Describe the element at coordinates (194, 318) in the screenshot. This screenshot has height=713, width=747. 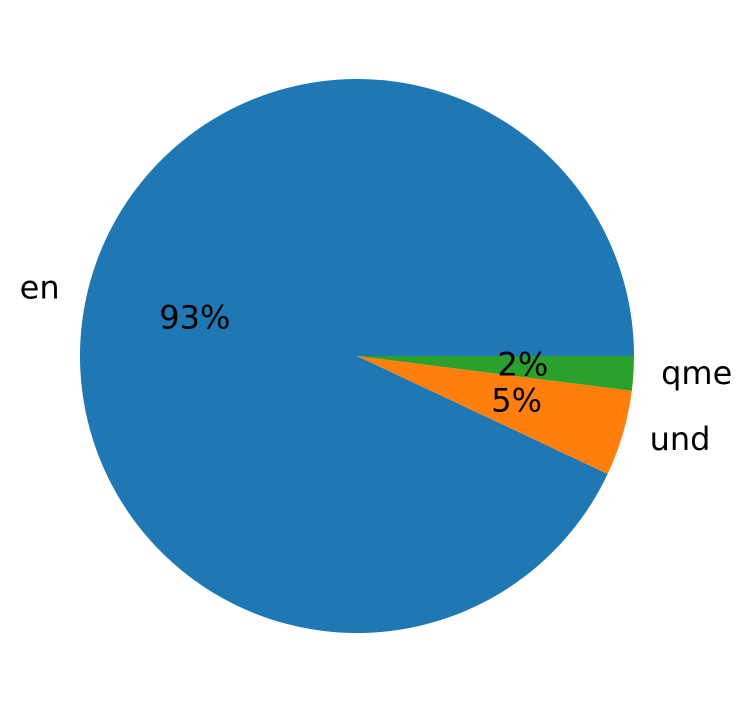
I see `value-label: 93%` at that location.